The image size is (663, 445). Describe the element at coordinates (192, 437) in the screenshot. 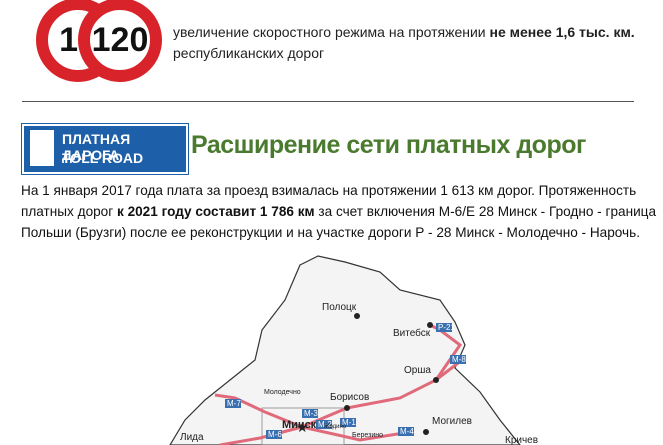

I see `city-label: Лида` at that location.